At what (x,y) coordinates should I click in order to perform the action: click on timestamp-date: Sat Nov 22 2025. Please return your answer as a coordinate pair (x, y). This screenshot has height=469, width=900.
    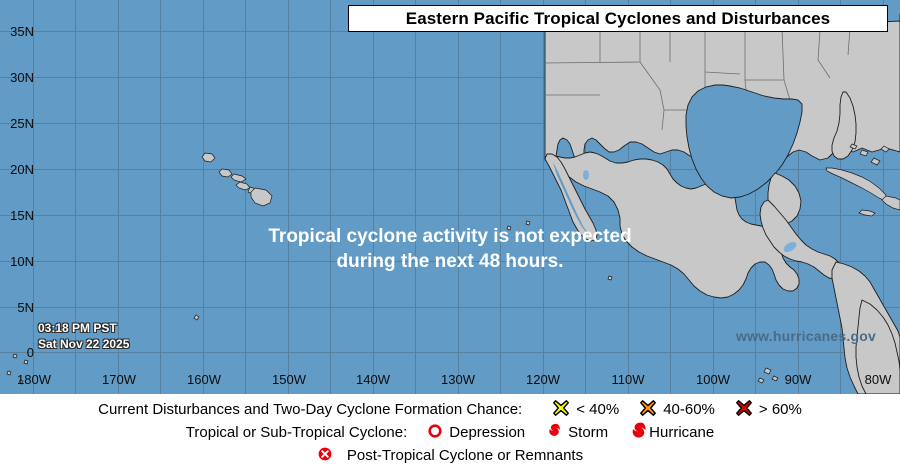
    Looking at the image, I should click on (84, 344).